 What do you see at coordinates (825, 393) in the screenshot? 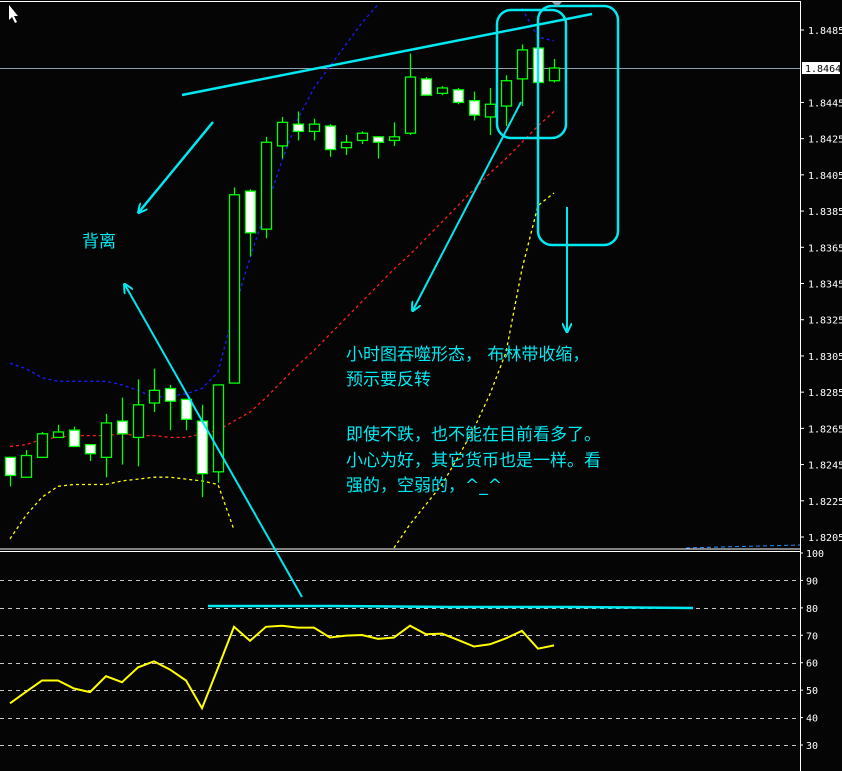
I see `price-tick-label: 1.8285` at bounding box center [825, 393].